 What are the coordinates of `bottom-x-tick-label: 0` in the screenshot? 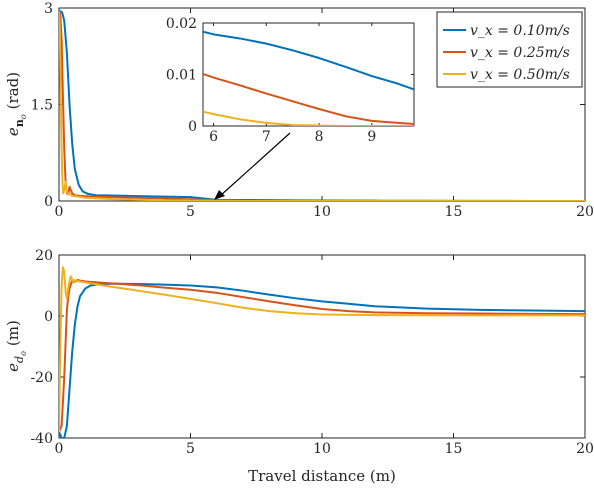 It's located at (59, 449).